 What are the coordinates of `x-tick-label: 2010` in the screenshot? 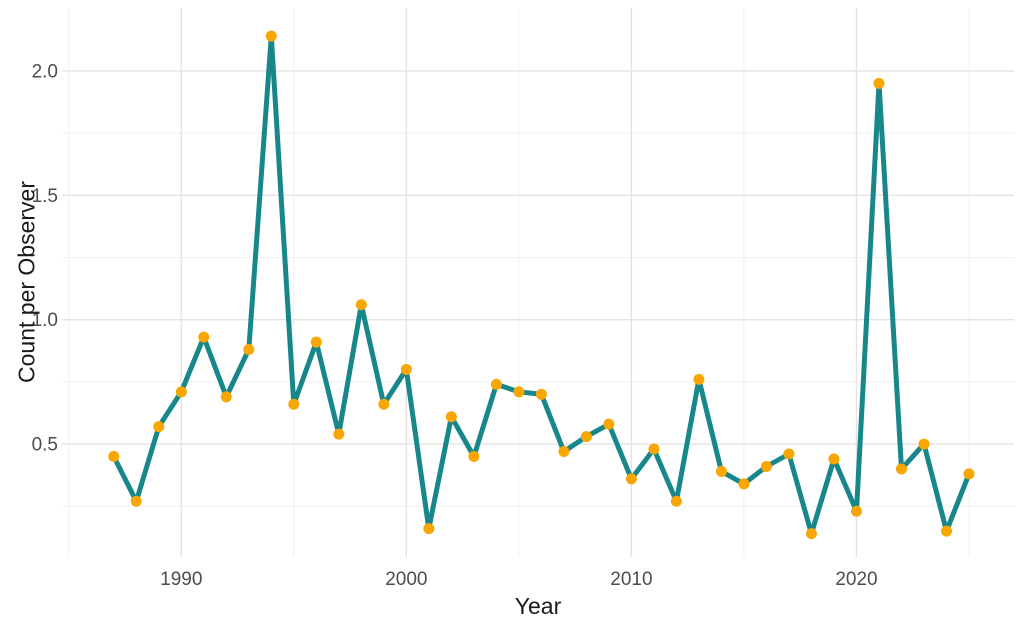 It's located at (631, 579).